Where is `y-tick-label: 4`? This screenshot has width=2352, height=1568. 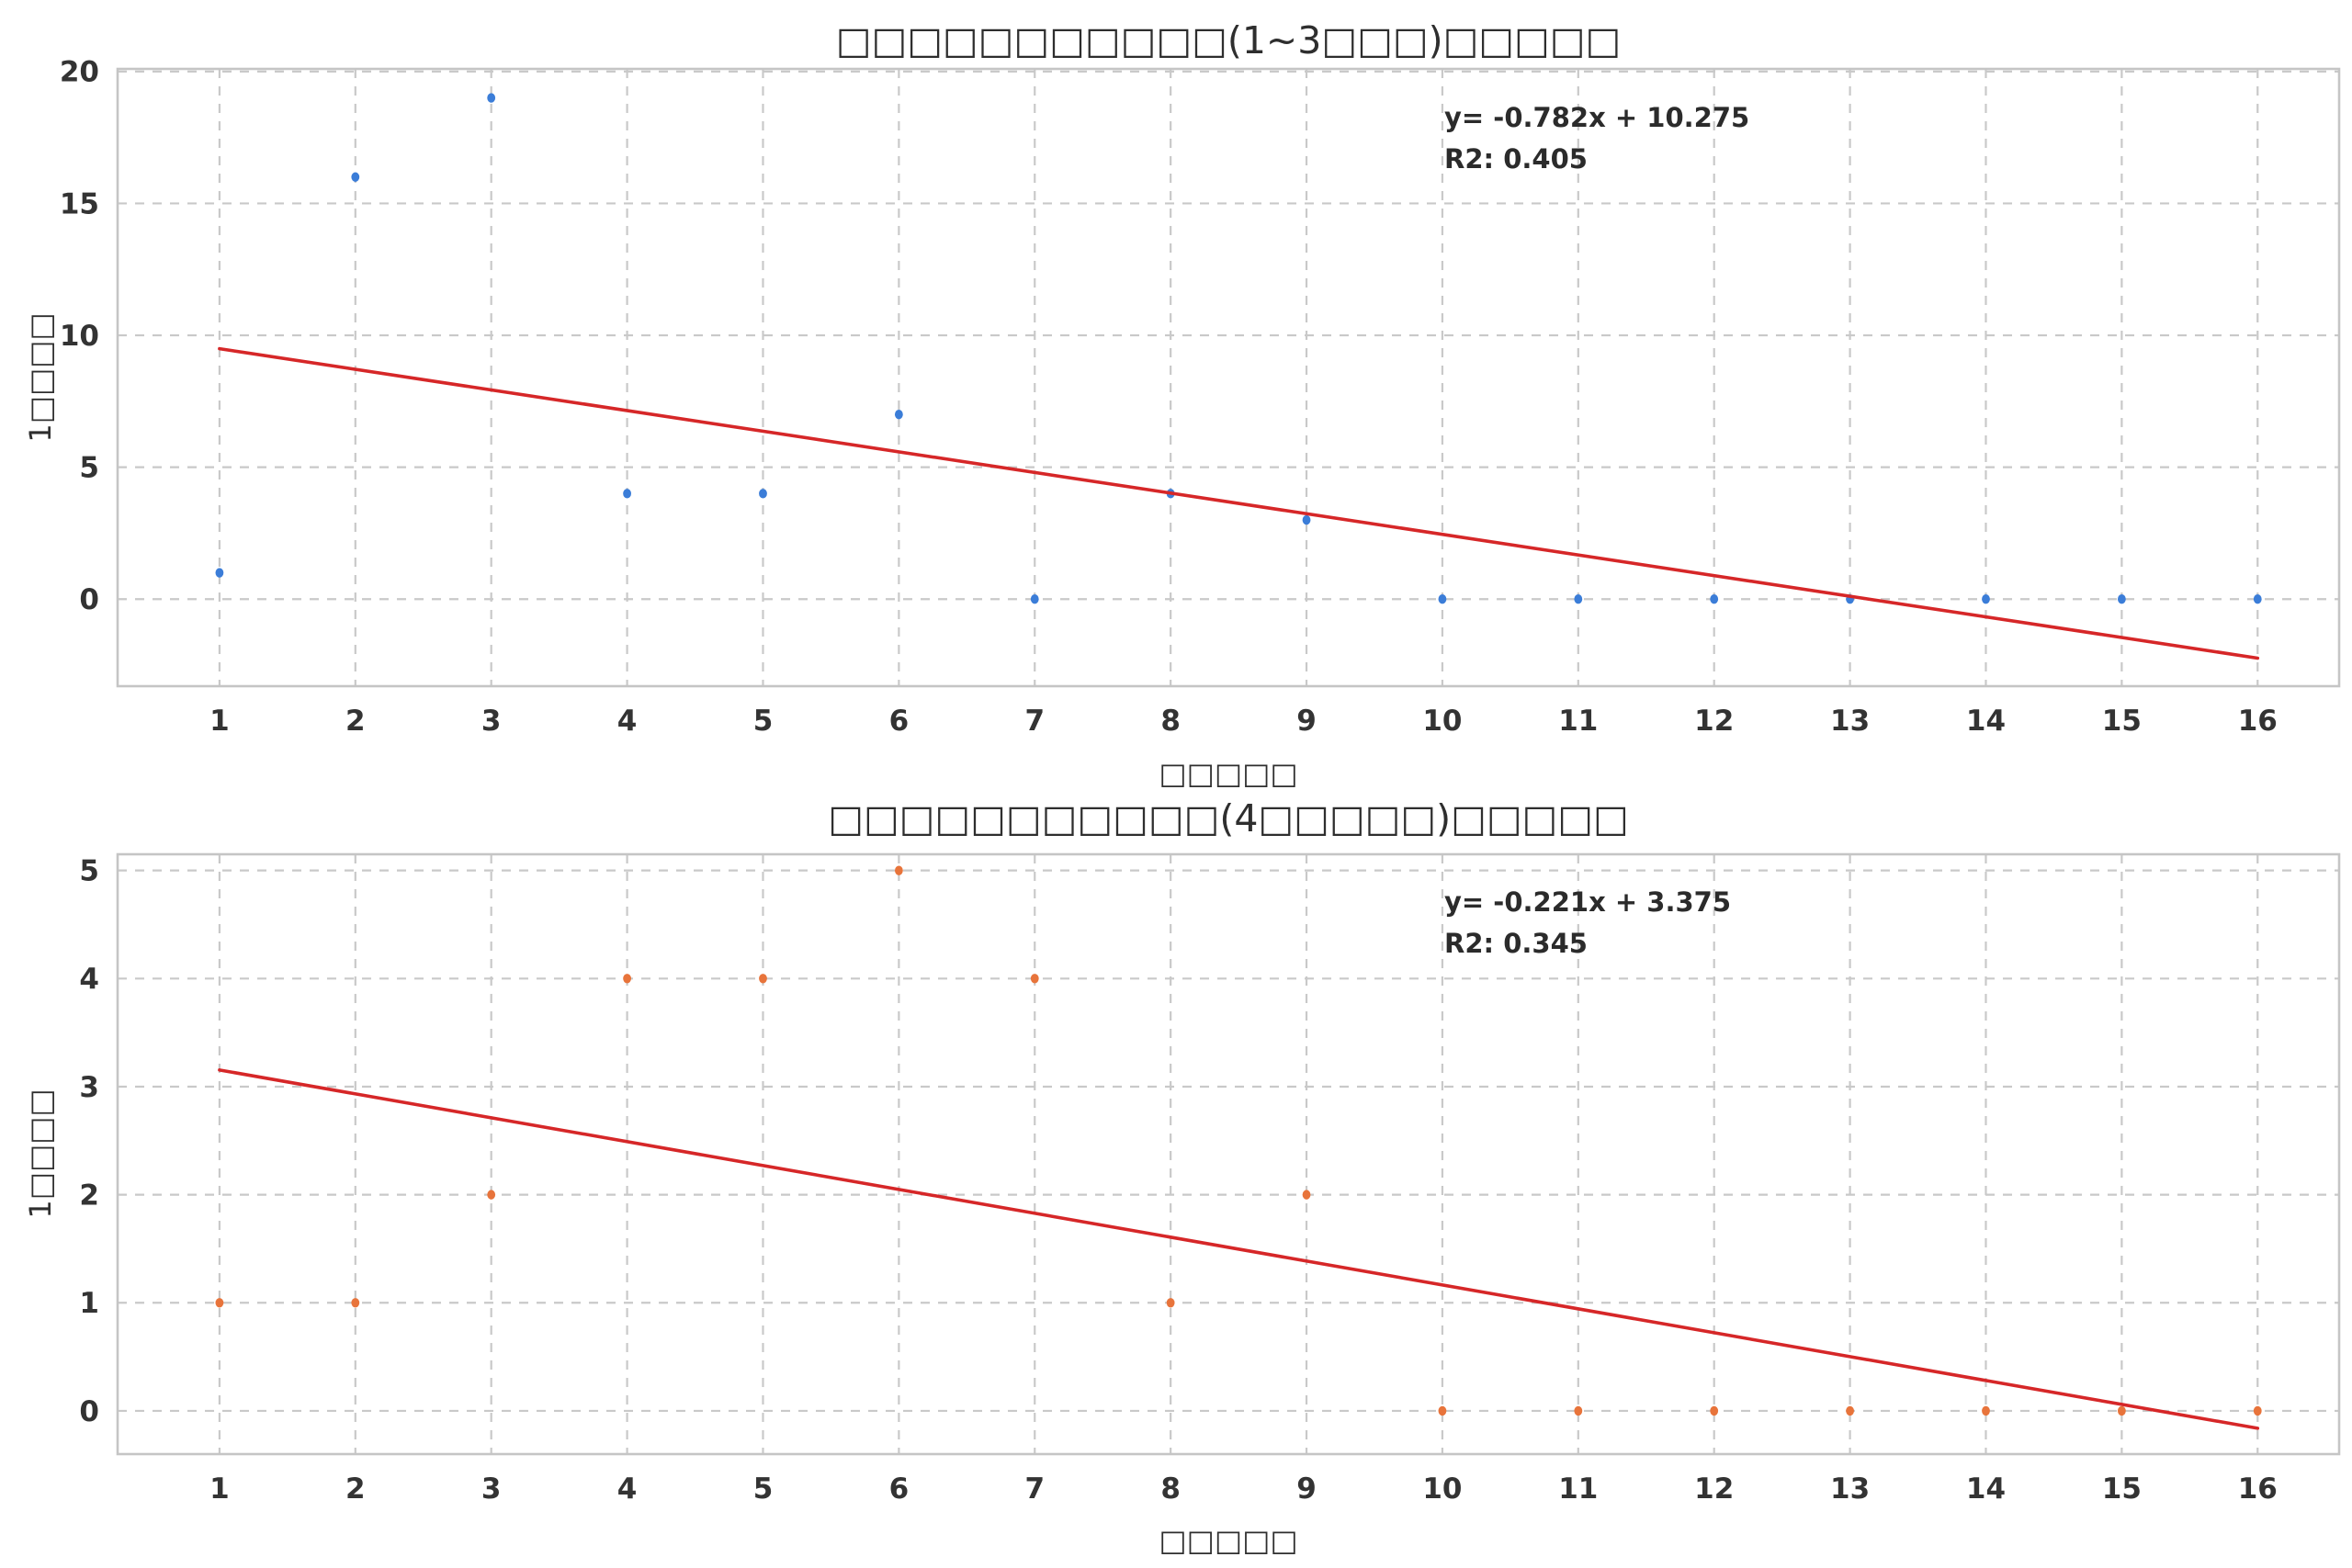
y-tick-label: 4 is located at coordinates (89, 980).